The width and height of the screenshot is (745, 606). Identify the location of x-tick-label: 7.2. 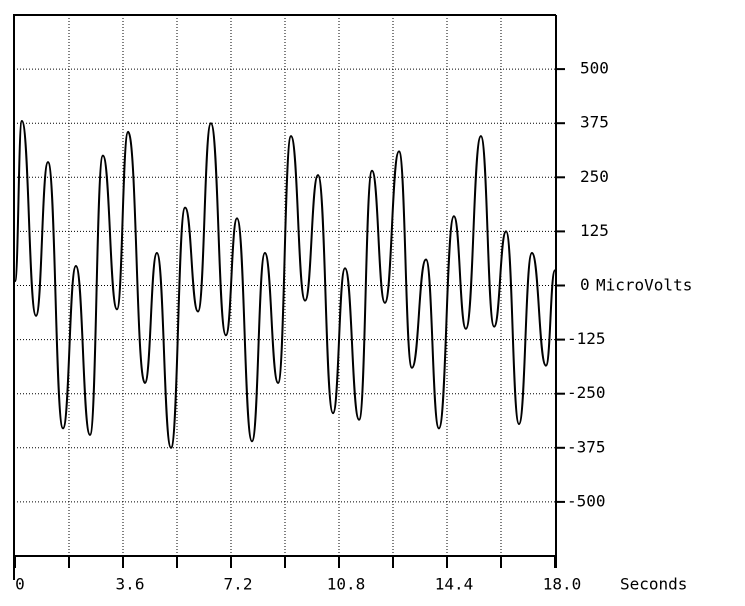
(238, 584).